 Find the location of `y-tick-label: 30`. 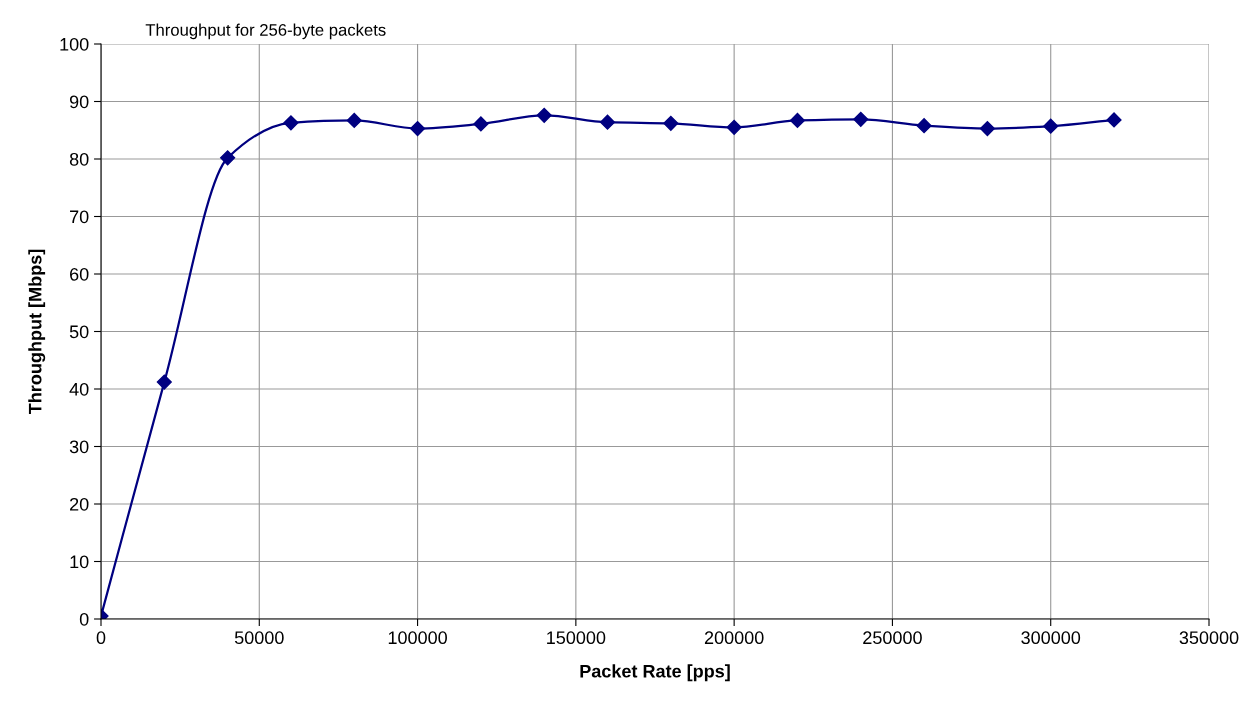

y-tick-label: 30 is located at coordinates (79, 447).